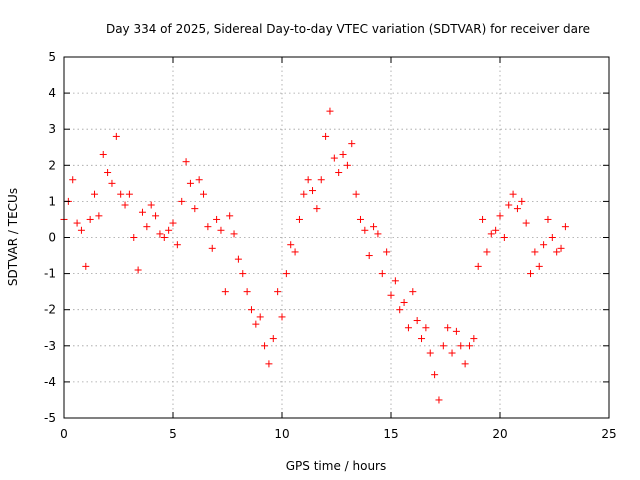  What do you see at coordinates (499, 434) in the screenshot?
I see `x-tick-label: 20` at bounding box center [499, 434].